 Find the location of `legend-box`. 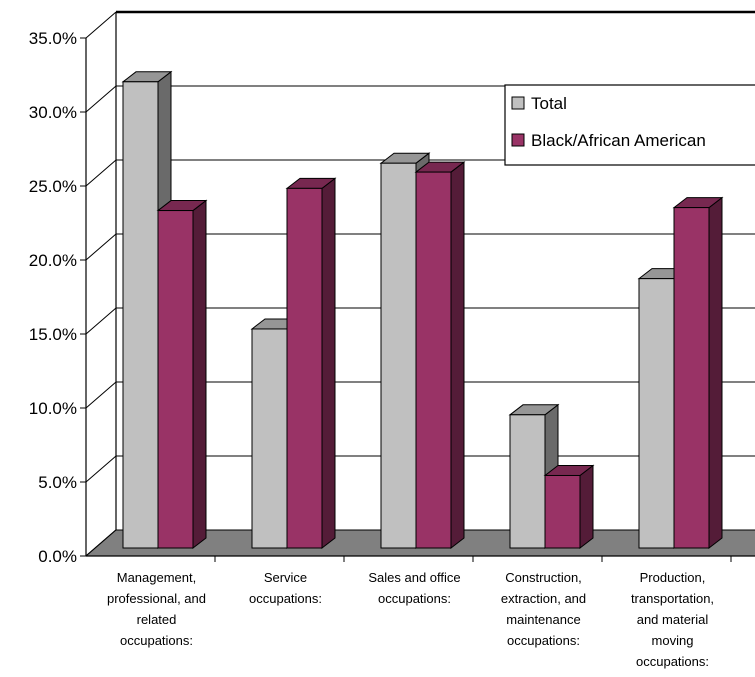

legend-box is located at coordinates (629, 125).